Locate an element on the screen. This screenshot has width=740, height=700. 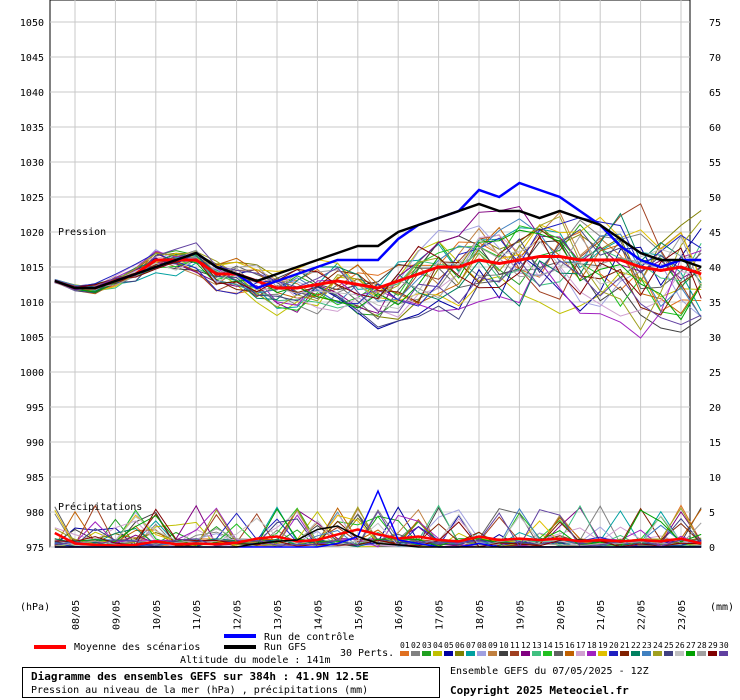
precip-tick-label: 50 is located at coordinates (715, 198).